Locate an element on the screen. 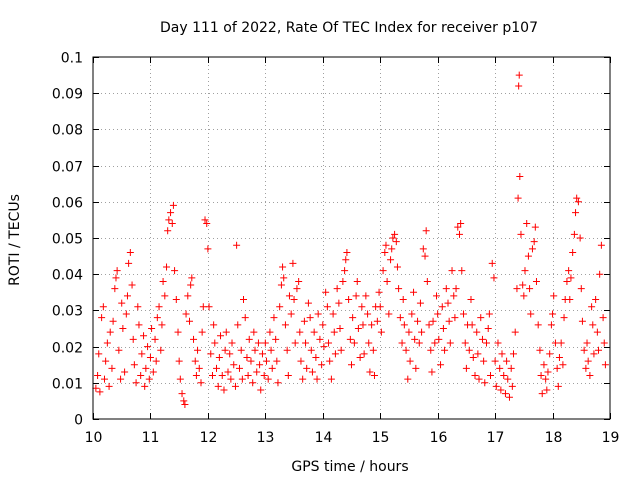 The image size is (640, 480). y-tick-label: 0.01 is located at coordinates (67, 385).